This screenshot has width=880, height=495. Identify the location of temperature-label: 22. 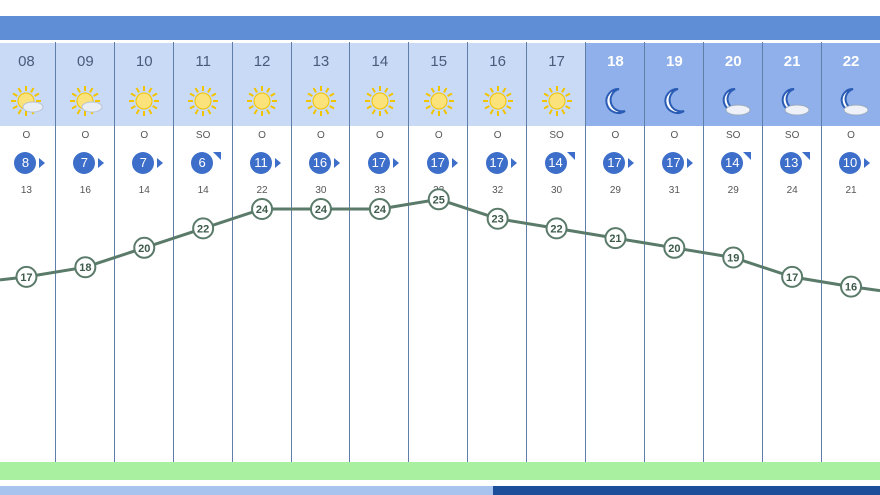
(556, 229).